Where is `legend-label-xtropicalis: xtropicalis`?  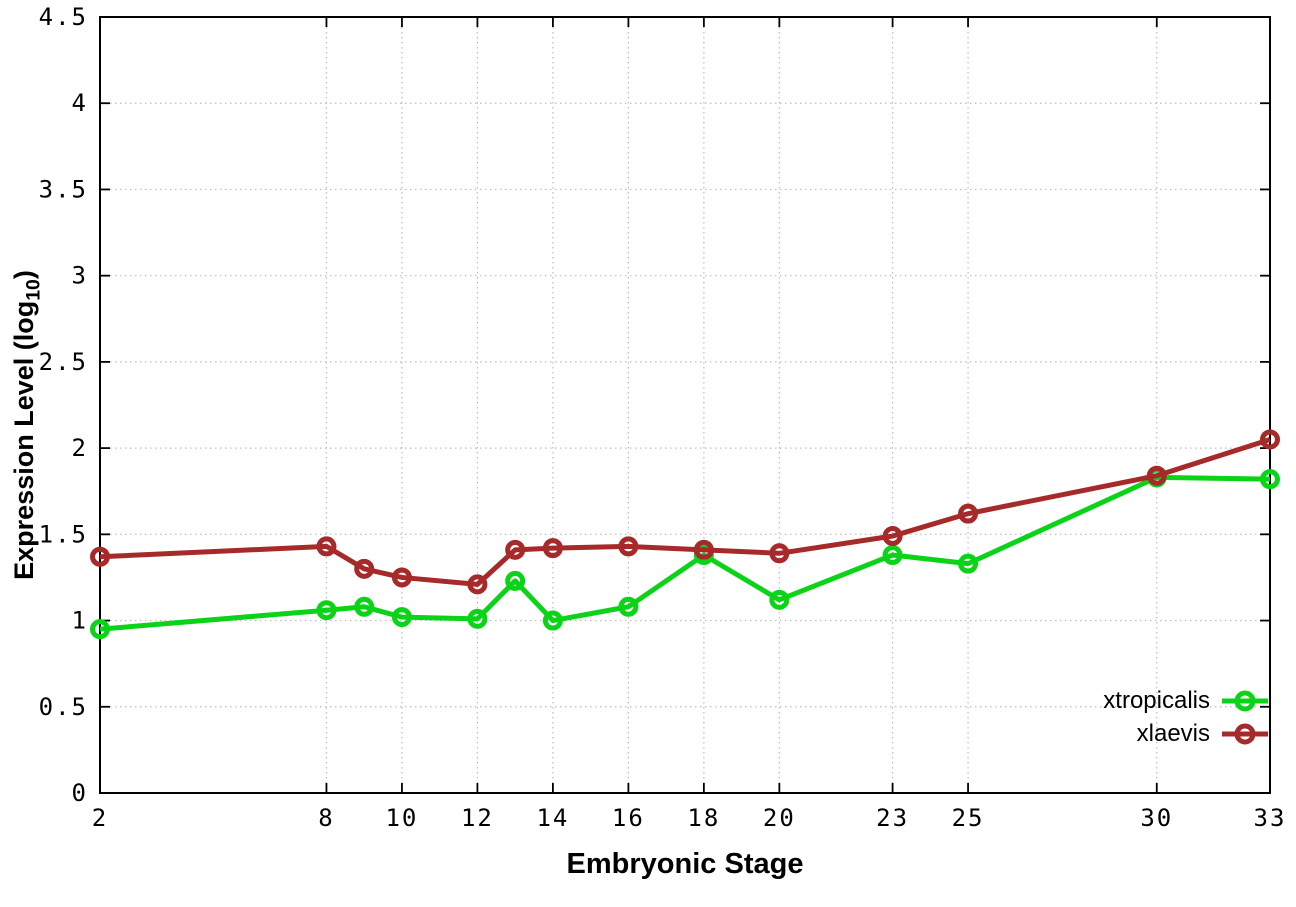 legend-label-xtropicalis: xtropicalis is located at coordinates (1156, 700).